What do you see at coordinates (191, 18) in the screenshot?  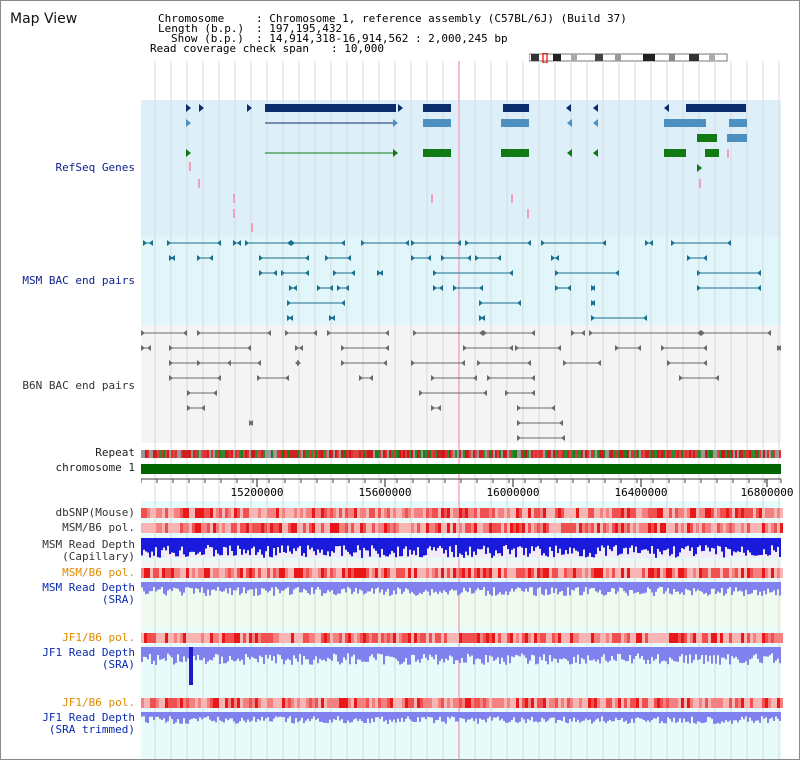 I see `chromosome-label: Chromosome` at bounding box center [191, 18].